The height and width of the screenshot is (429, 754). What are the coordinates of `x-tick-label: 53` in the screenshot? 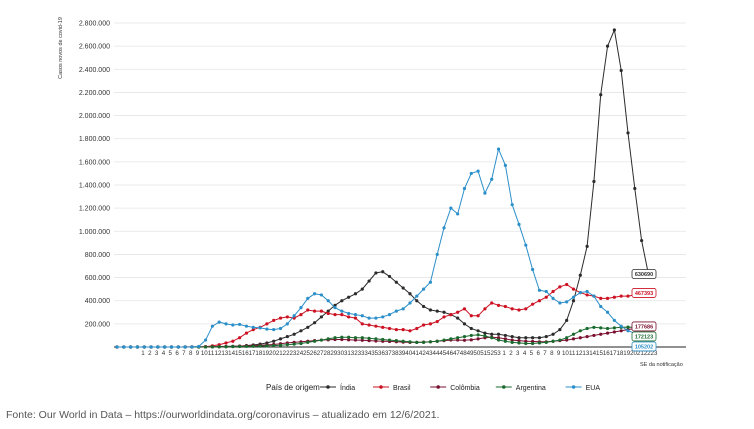 It's located at (497, 353).